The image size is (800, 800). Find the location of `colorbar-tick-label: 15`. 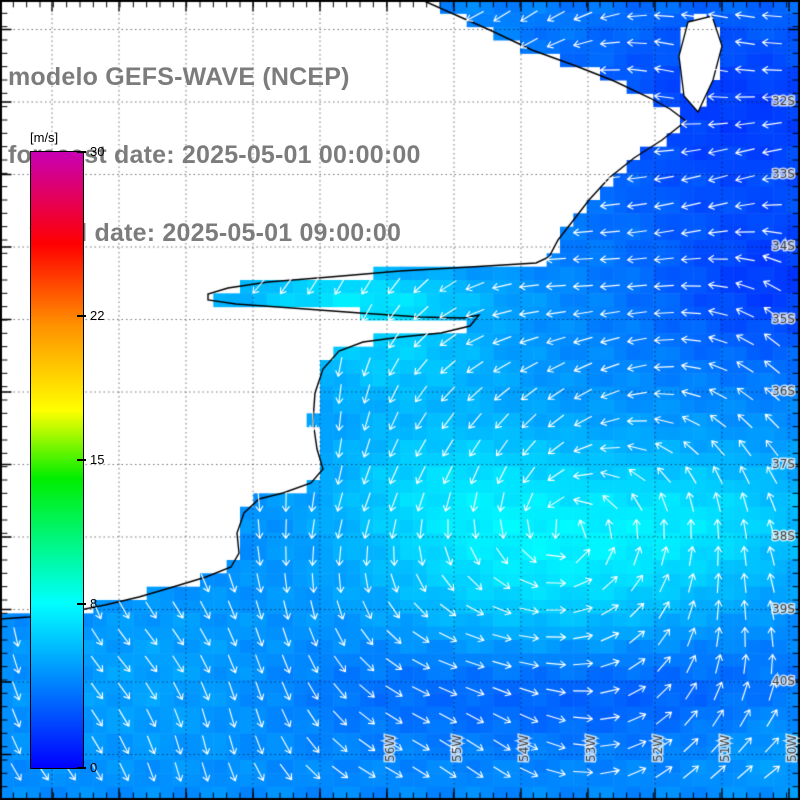

colorbar-tick-label: 15 is located at coordinates (97, 459).